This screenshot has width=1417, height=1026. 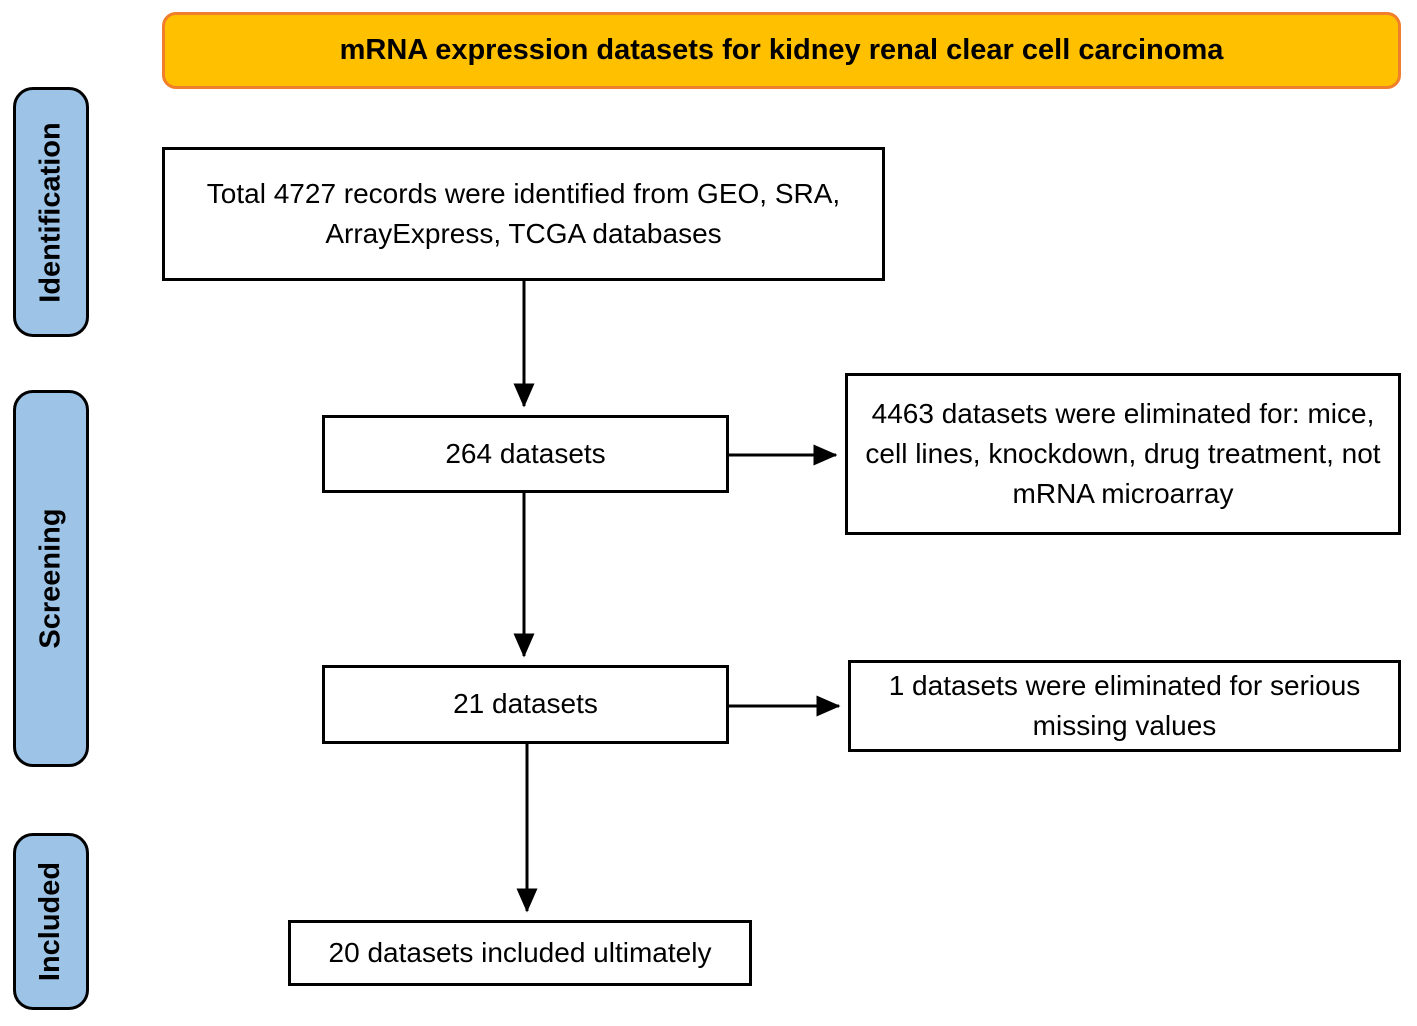 I want to click on box-21-datasets-text: 21 datasets, so click(x=525, y=704).